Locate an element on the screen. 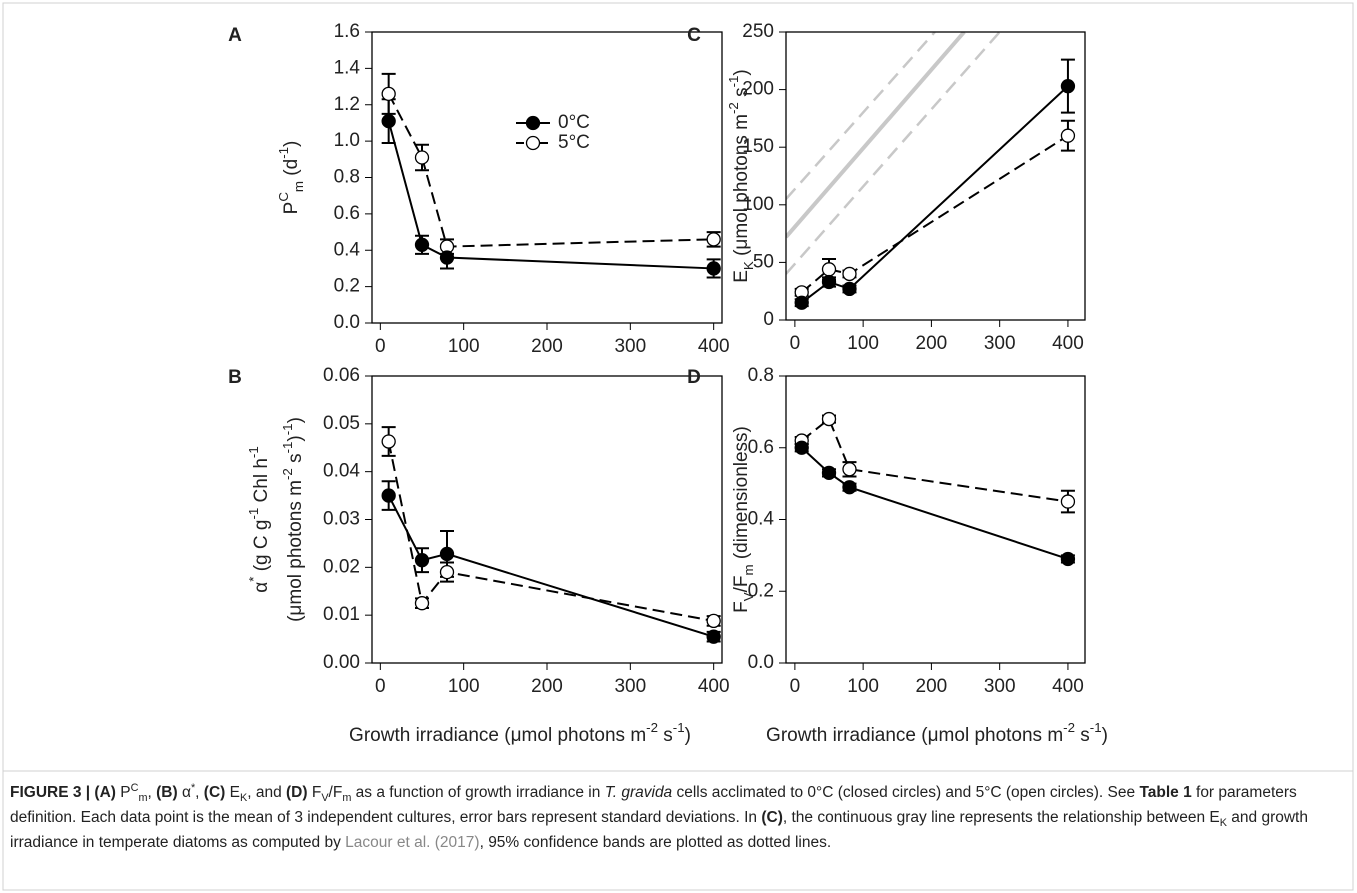  y-tick-label: 0.4 is located at coordinates (347, 249).